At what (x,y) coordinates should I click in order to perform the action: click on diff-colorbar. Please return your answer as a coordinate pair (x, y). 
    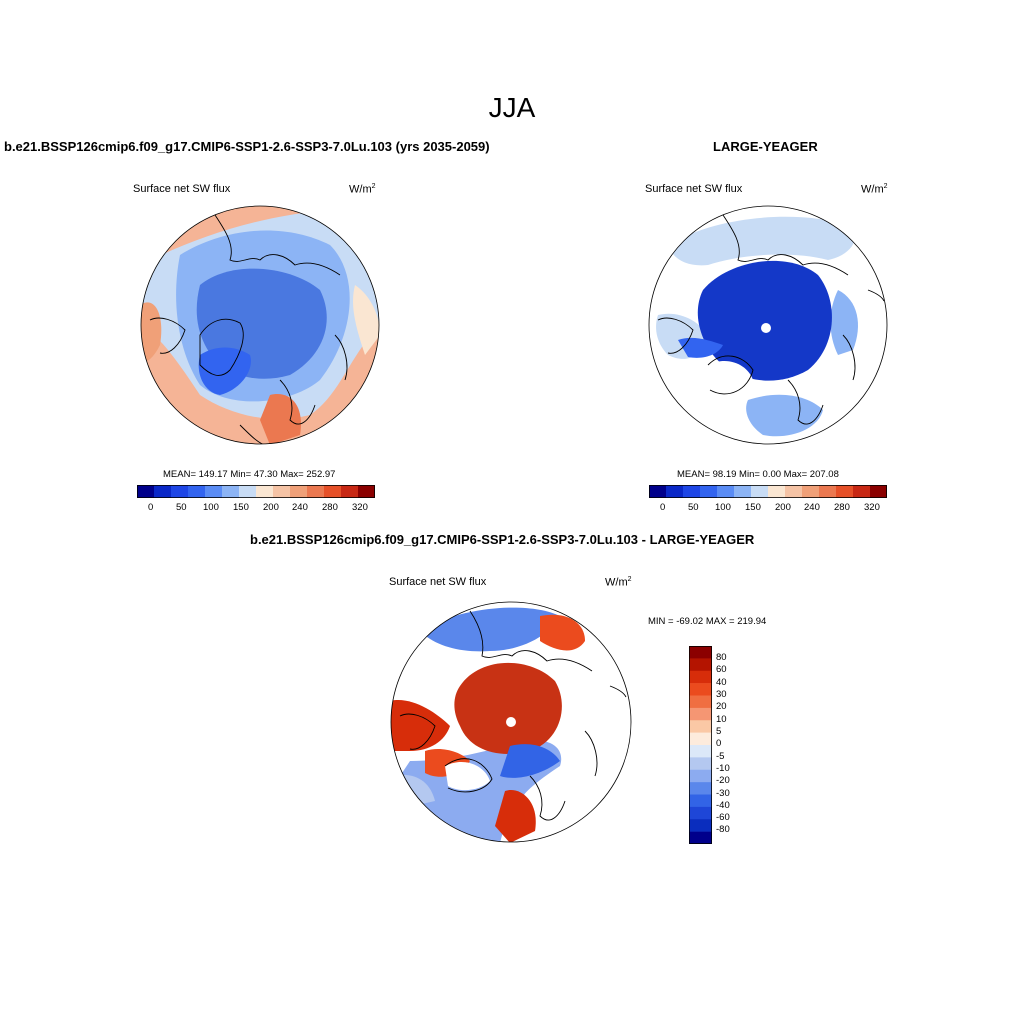
    Looking at the image, I should click on (700, 745).